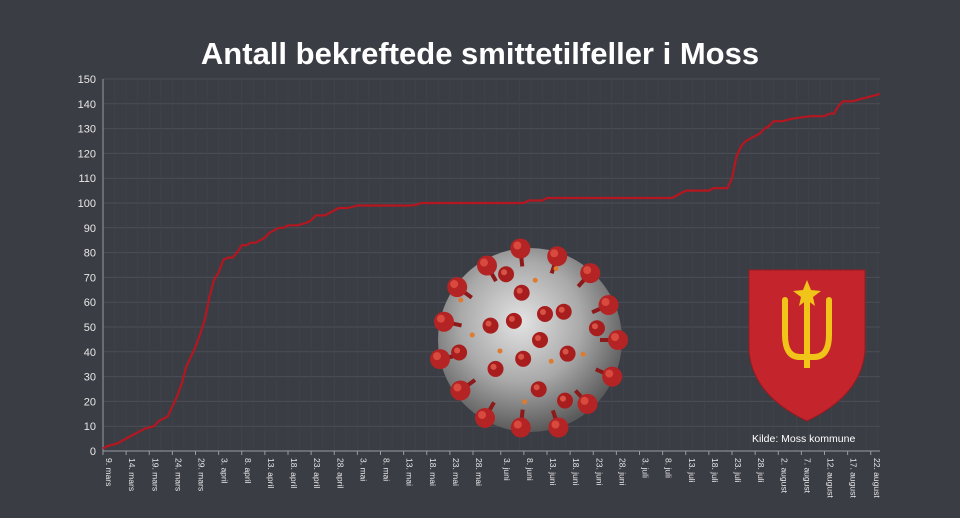 Image resolution: width=960 pixels, height=518 pixels. Describe the element at coordinates (715, 470) in the screenshot. I see `x-tick-label: 18. juli` at that location.